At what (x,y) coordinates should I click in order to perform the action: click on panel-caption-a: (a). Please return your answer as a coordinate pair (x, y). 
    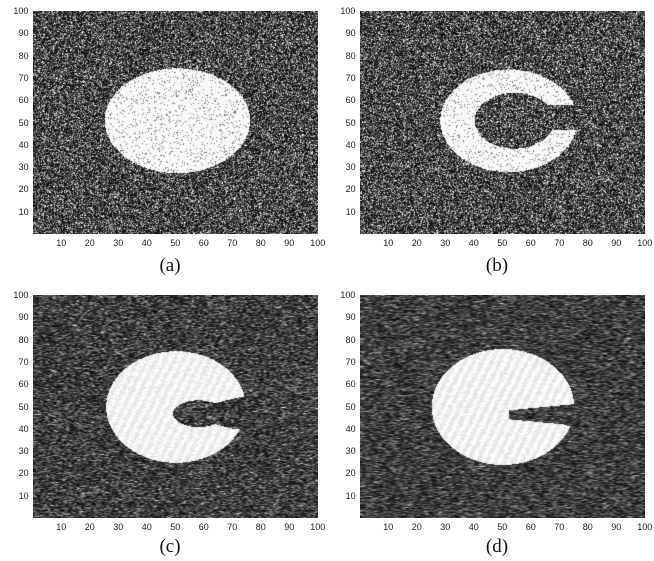
    Looking at the image, I should click on (170, 265).